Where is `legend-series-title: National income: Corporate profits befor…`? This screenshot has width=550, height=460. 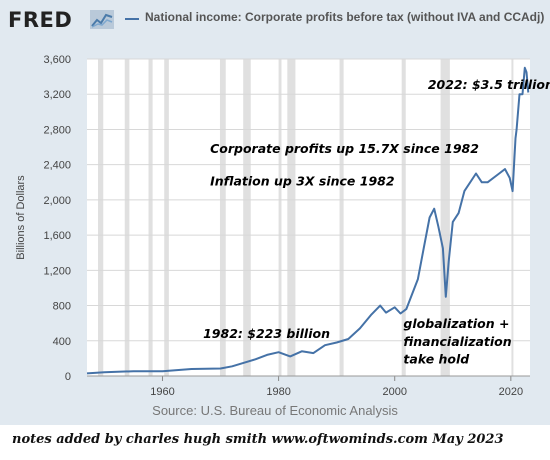 legend-series-title: National income: Corporate profits befor… is located at coordinates (345, 17).